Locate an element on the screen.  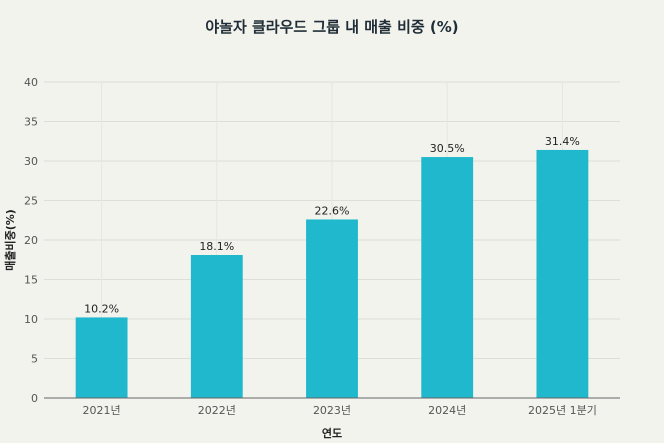
x-axis-ticks: 2021년 2022년 2023년 2024년 2025년 1분기 is located at coordinates (340, 410).